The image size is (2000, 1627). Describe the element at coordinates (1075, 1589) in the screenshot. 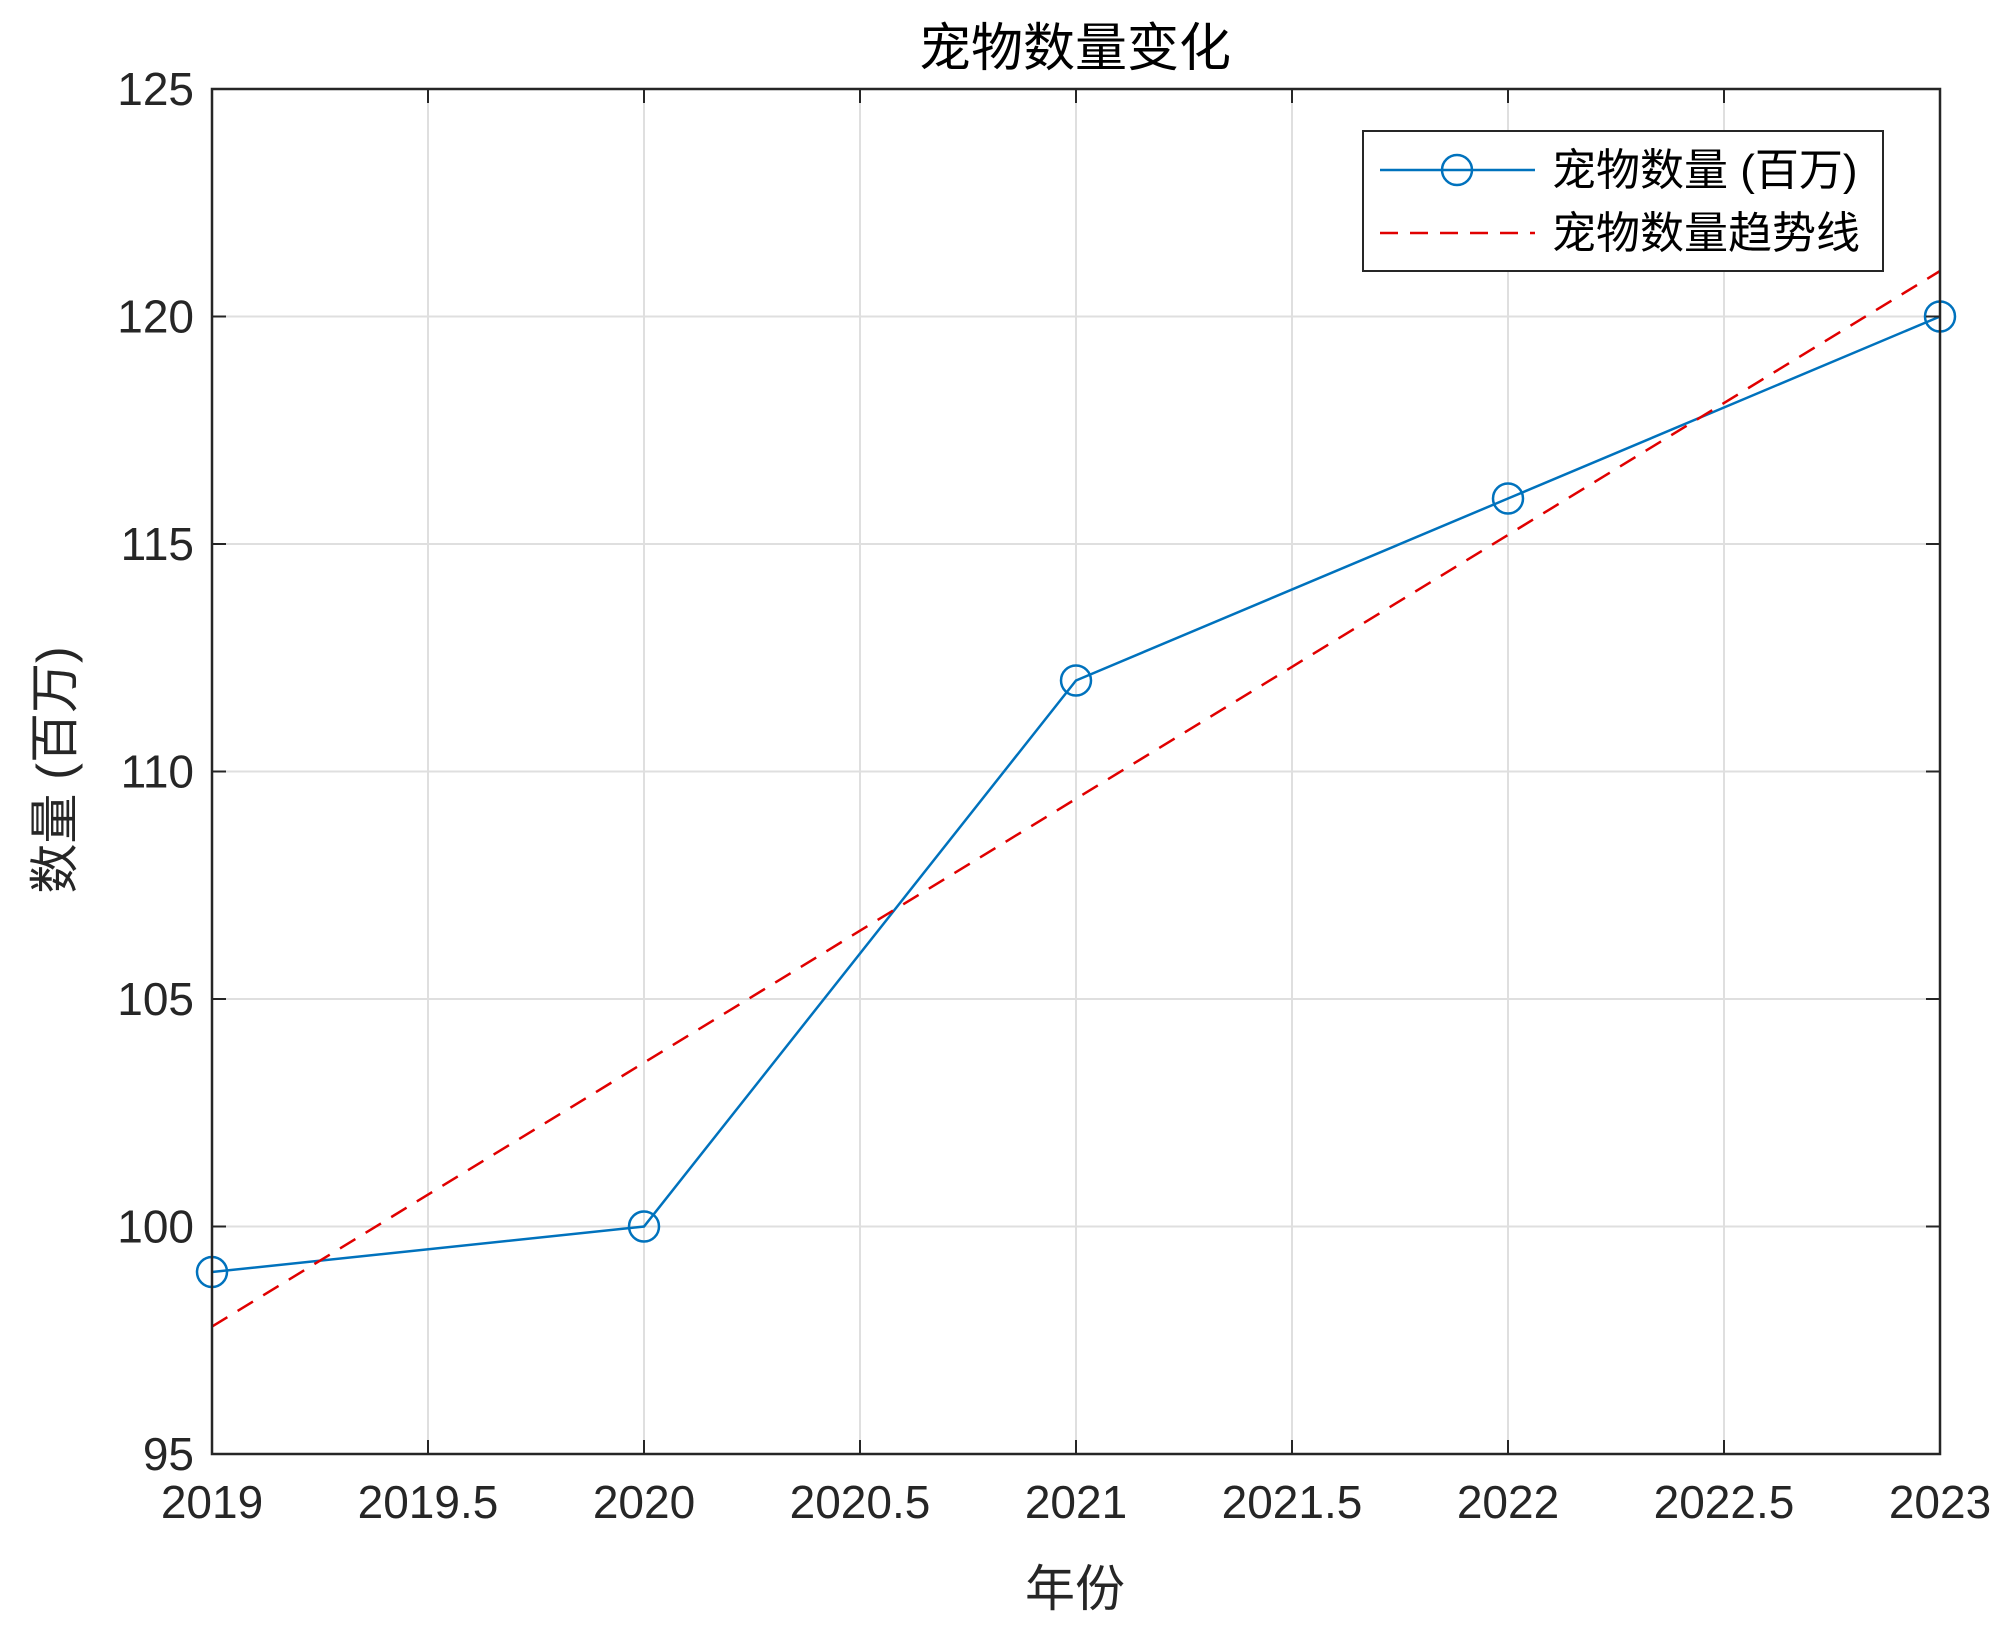

I see `x-axis-title: 年份` at that location.